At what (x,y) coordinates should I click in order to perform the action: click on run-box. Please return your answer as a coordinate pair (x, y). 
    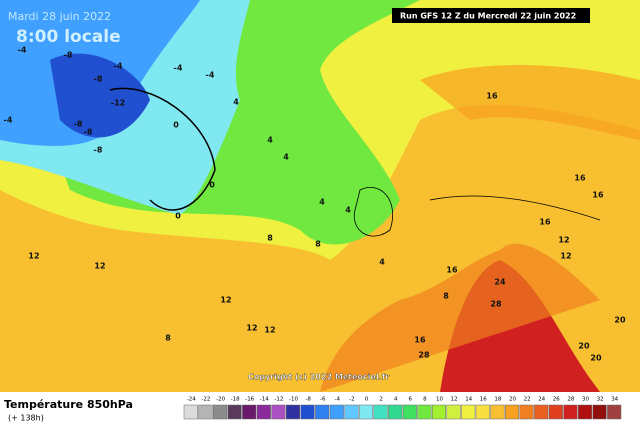
    Looking at the image, I should click on (491, 15).